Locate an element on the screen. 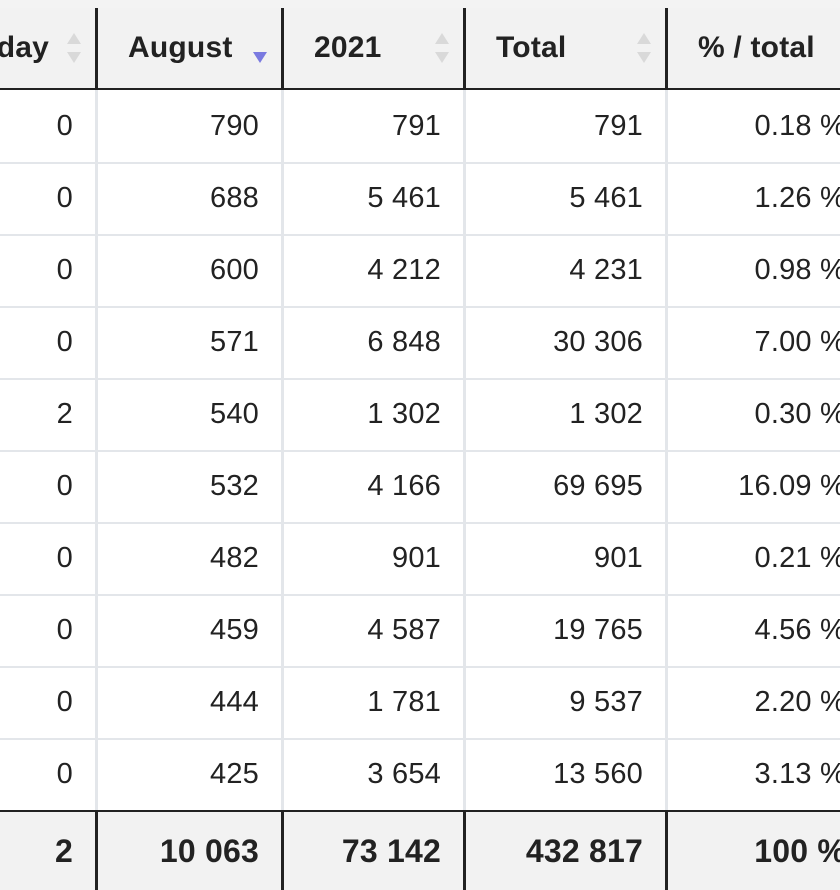  column-header-2021: 2021 is located at coordinates (375, 48).